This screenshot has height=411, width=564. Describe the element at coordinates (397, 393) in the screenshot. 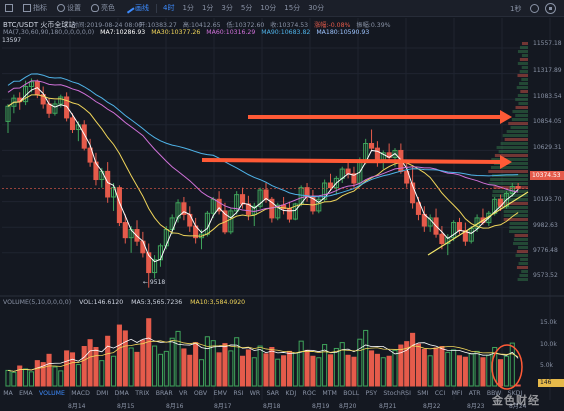

I see `indicator-tab-stochrsi: StochRSI` at that location.